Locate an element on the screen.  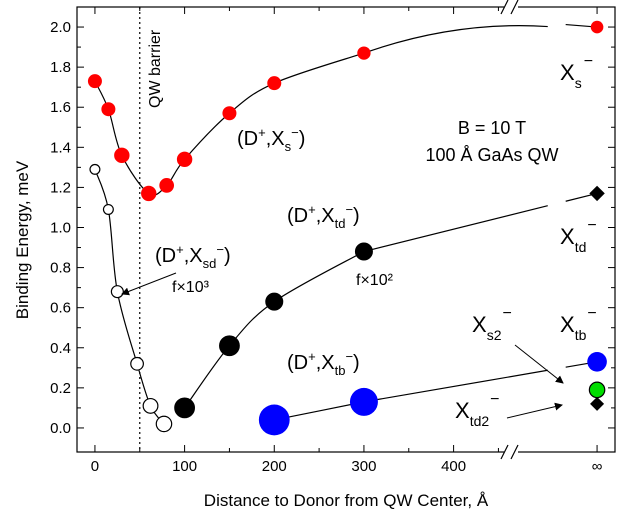
y-axis-title: Binding Energy, meV is located at coordinates (22, 239).